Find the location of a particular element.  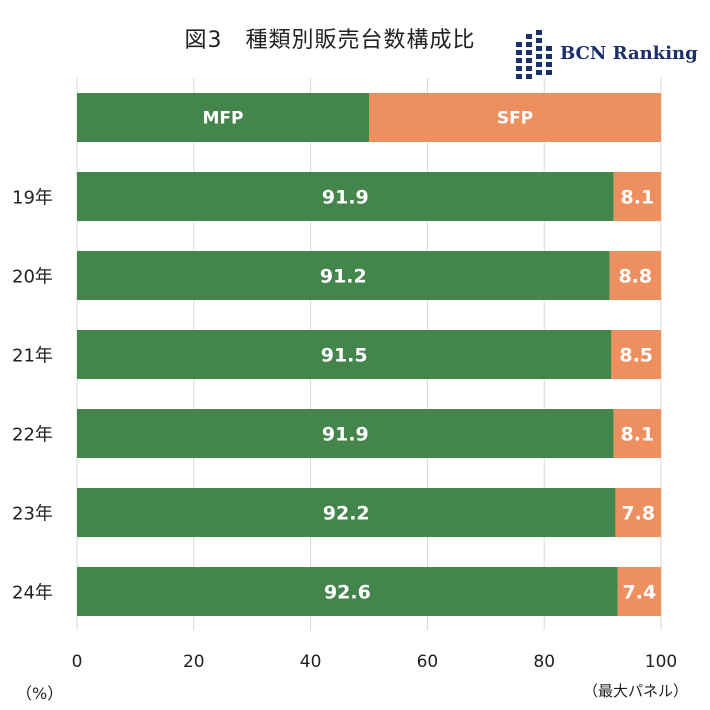

legend-sfp-swatch is located at coordinates (515, 117).